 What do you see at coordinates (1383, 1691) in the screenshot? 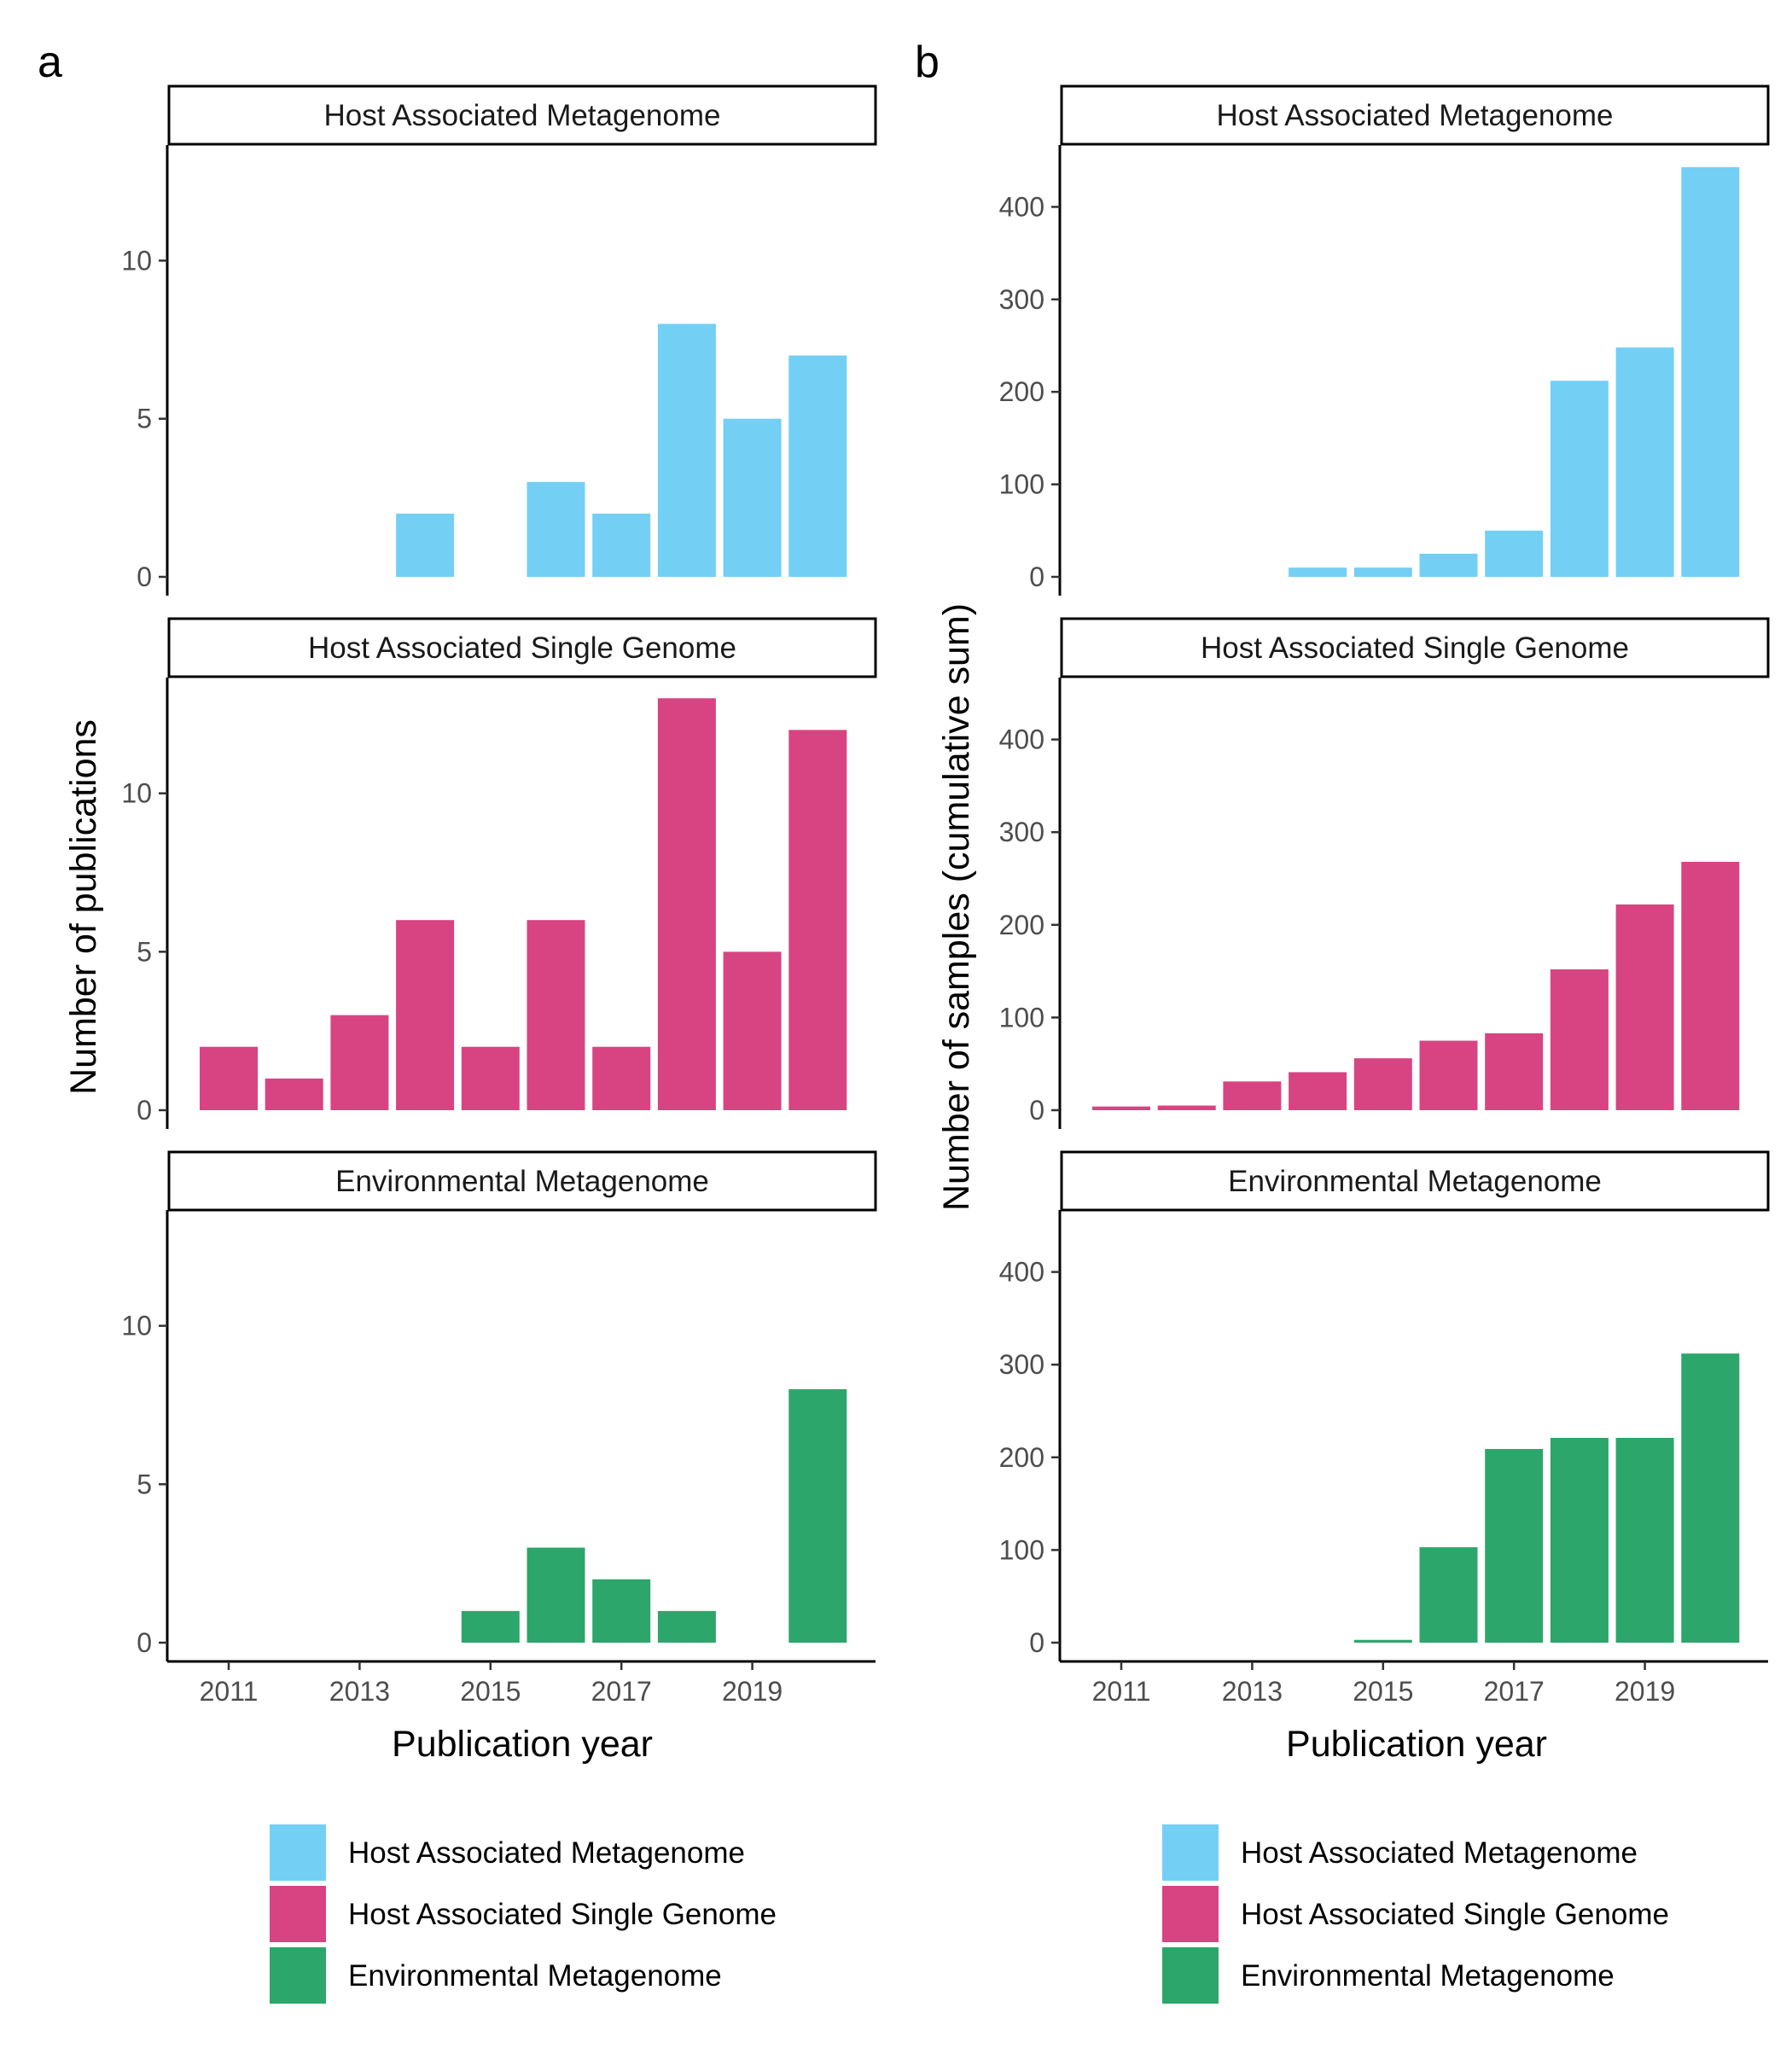
I see `x-tick-label: 2015` at bounding box center [1383, 1691].